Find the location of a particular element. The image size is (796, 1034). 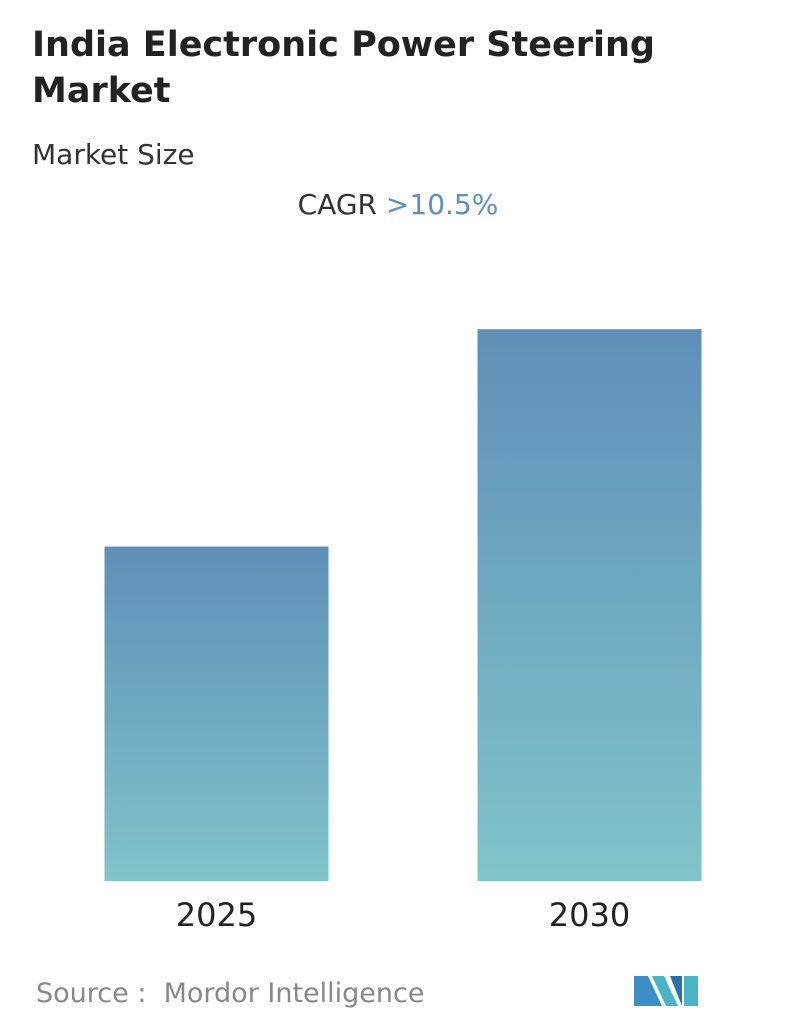

source: Source : Mordor Intelligence is located at coordinates (230, 993).